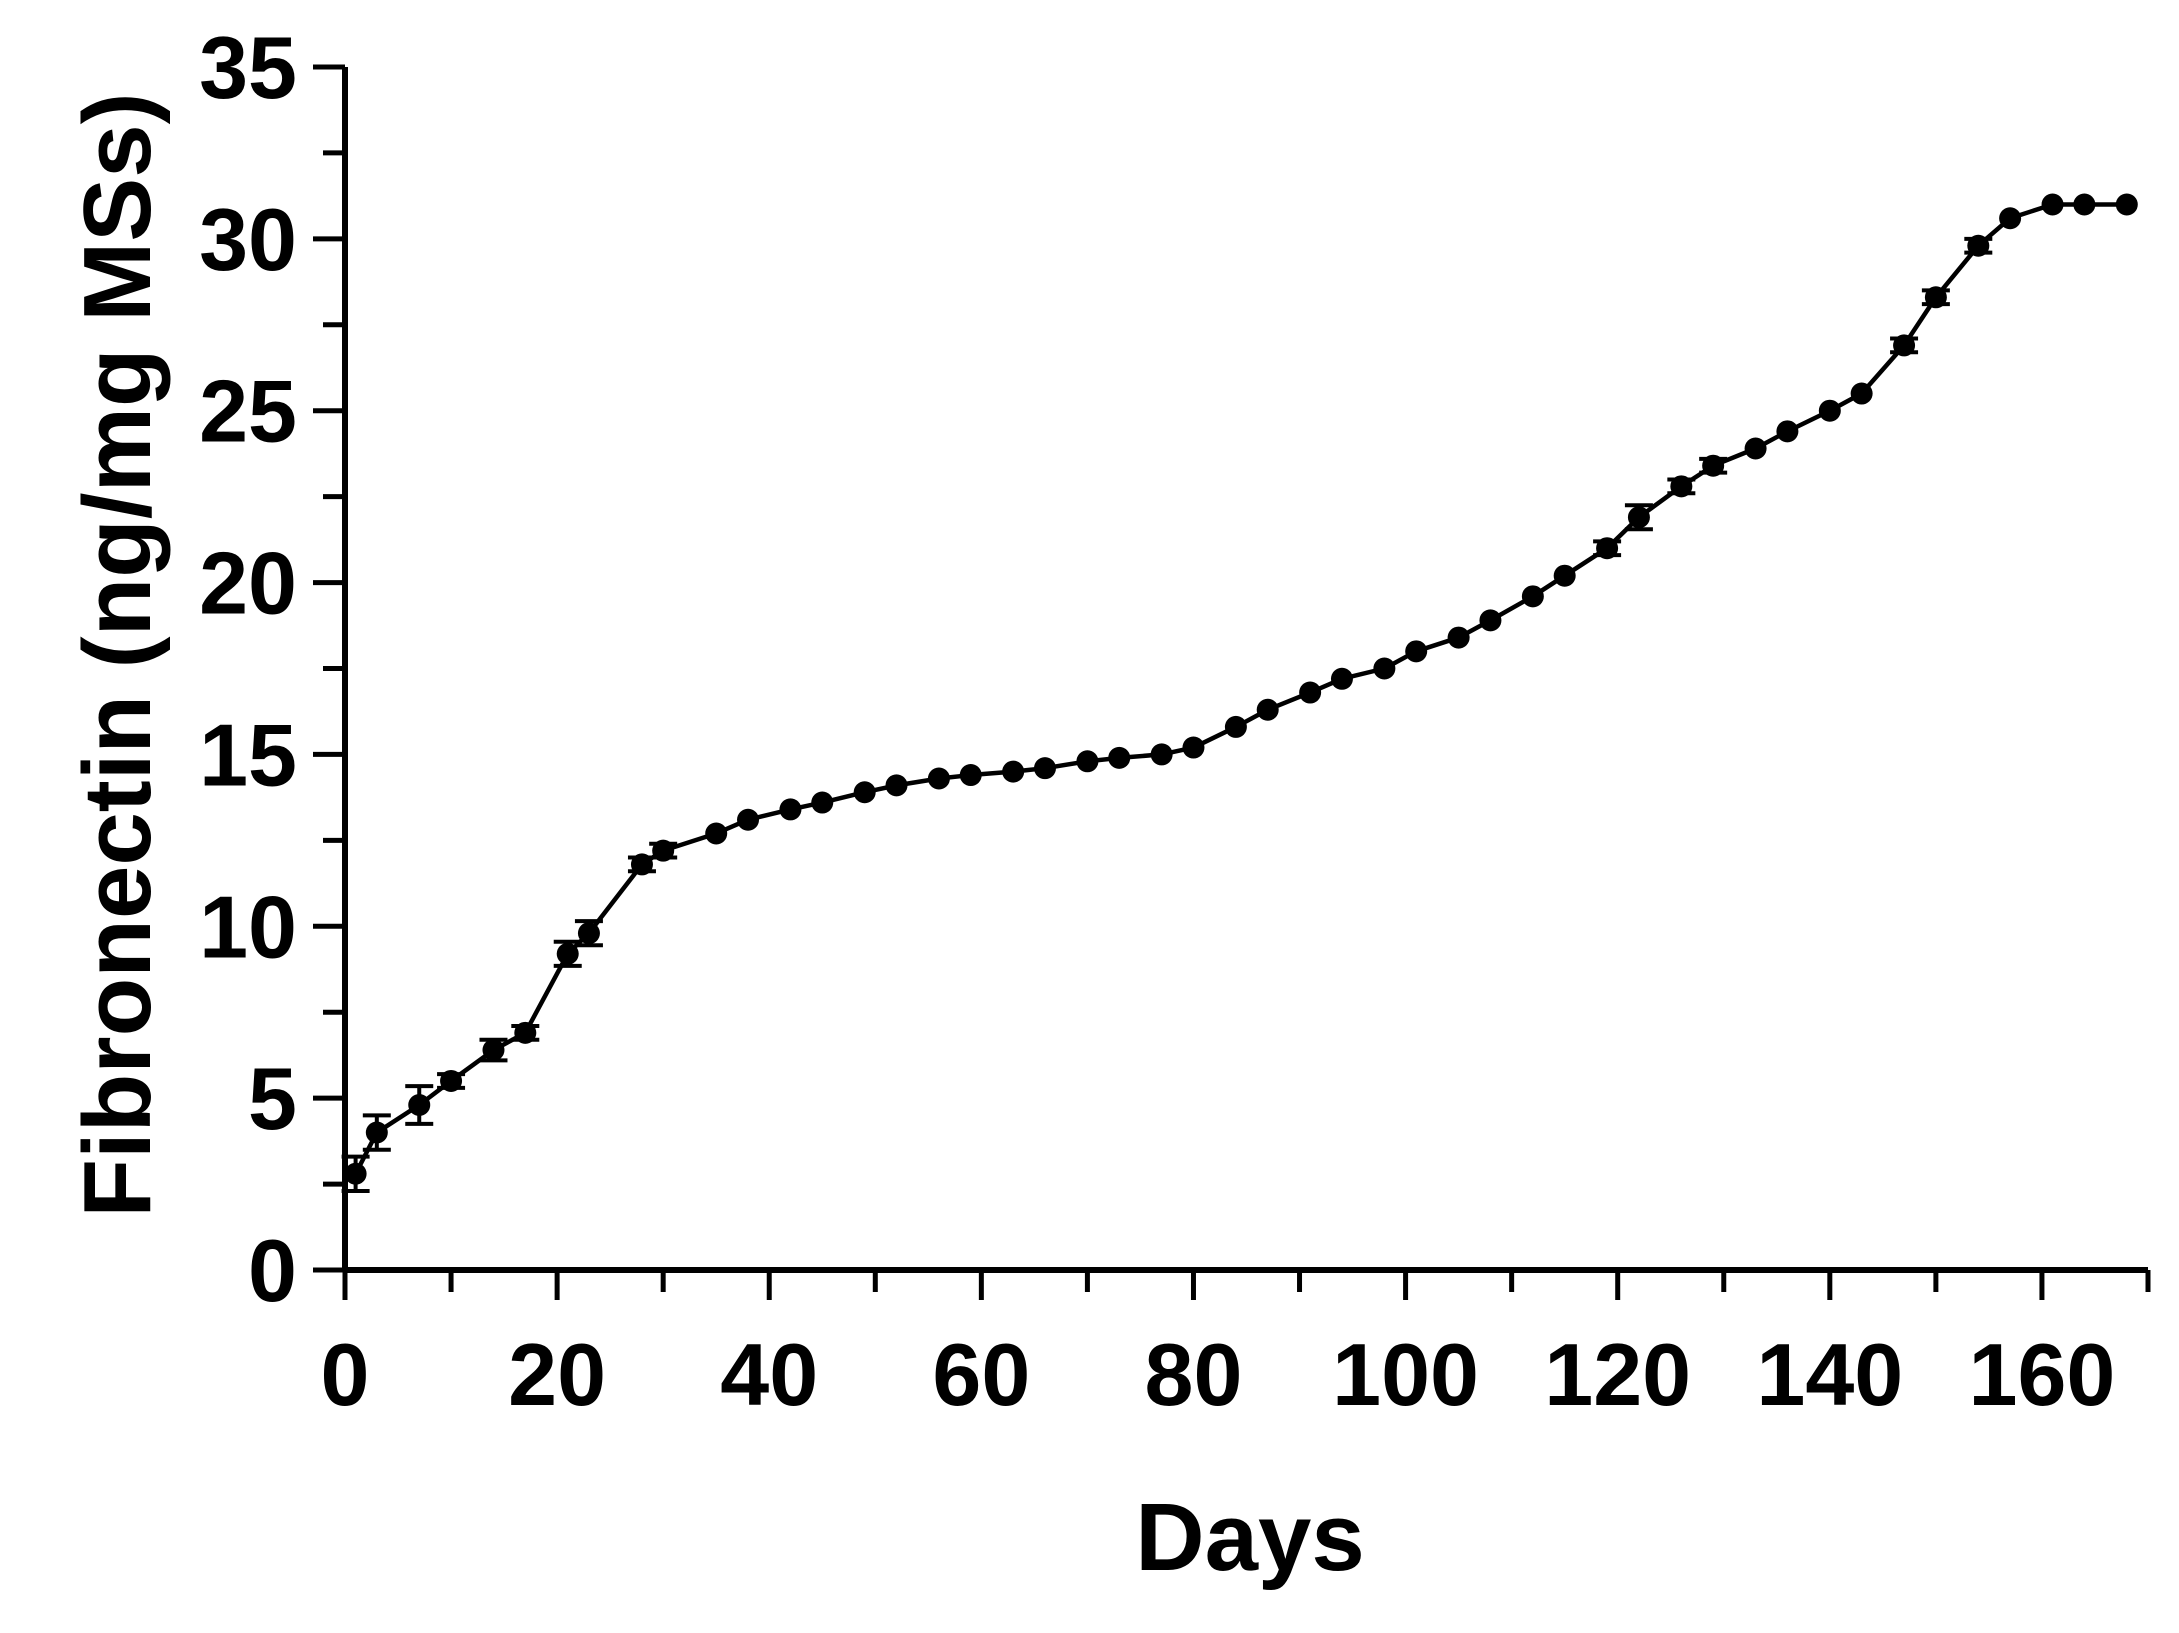 This screenshot has width=2179, height=1633. Describe the element at coordinates (557, 1374) in the screenshot. I see `x-tick-label: 20` at that location.